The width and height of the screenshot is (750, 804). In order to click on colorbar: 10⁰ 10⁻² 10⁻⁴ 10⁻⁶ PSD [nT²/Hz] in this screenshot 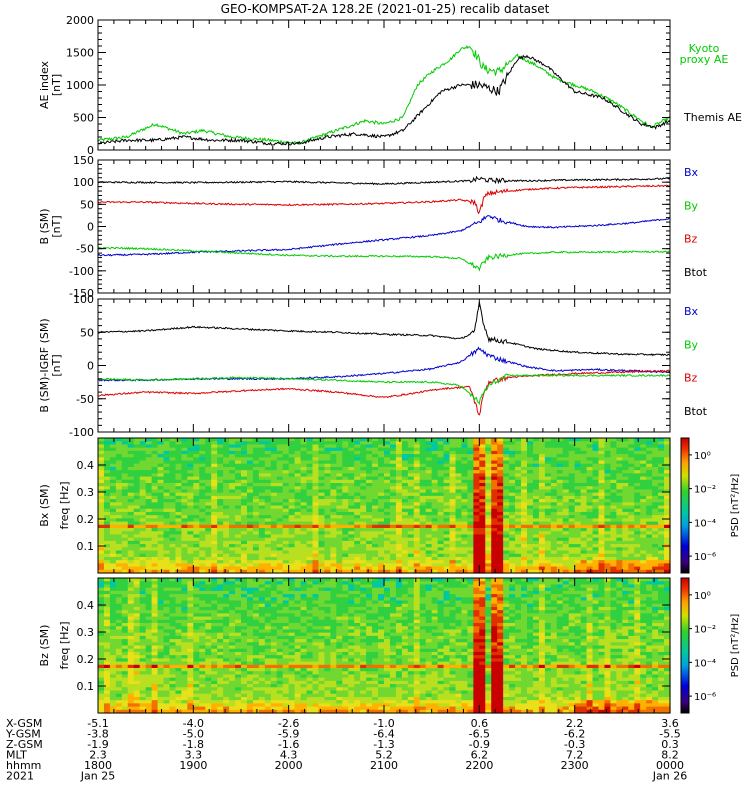, I will do `click(711, 505)`.